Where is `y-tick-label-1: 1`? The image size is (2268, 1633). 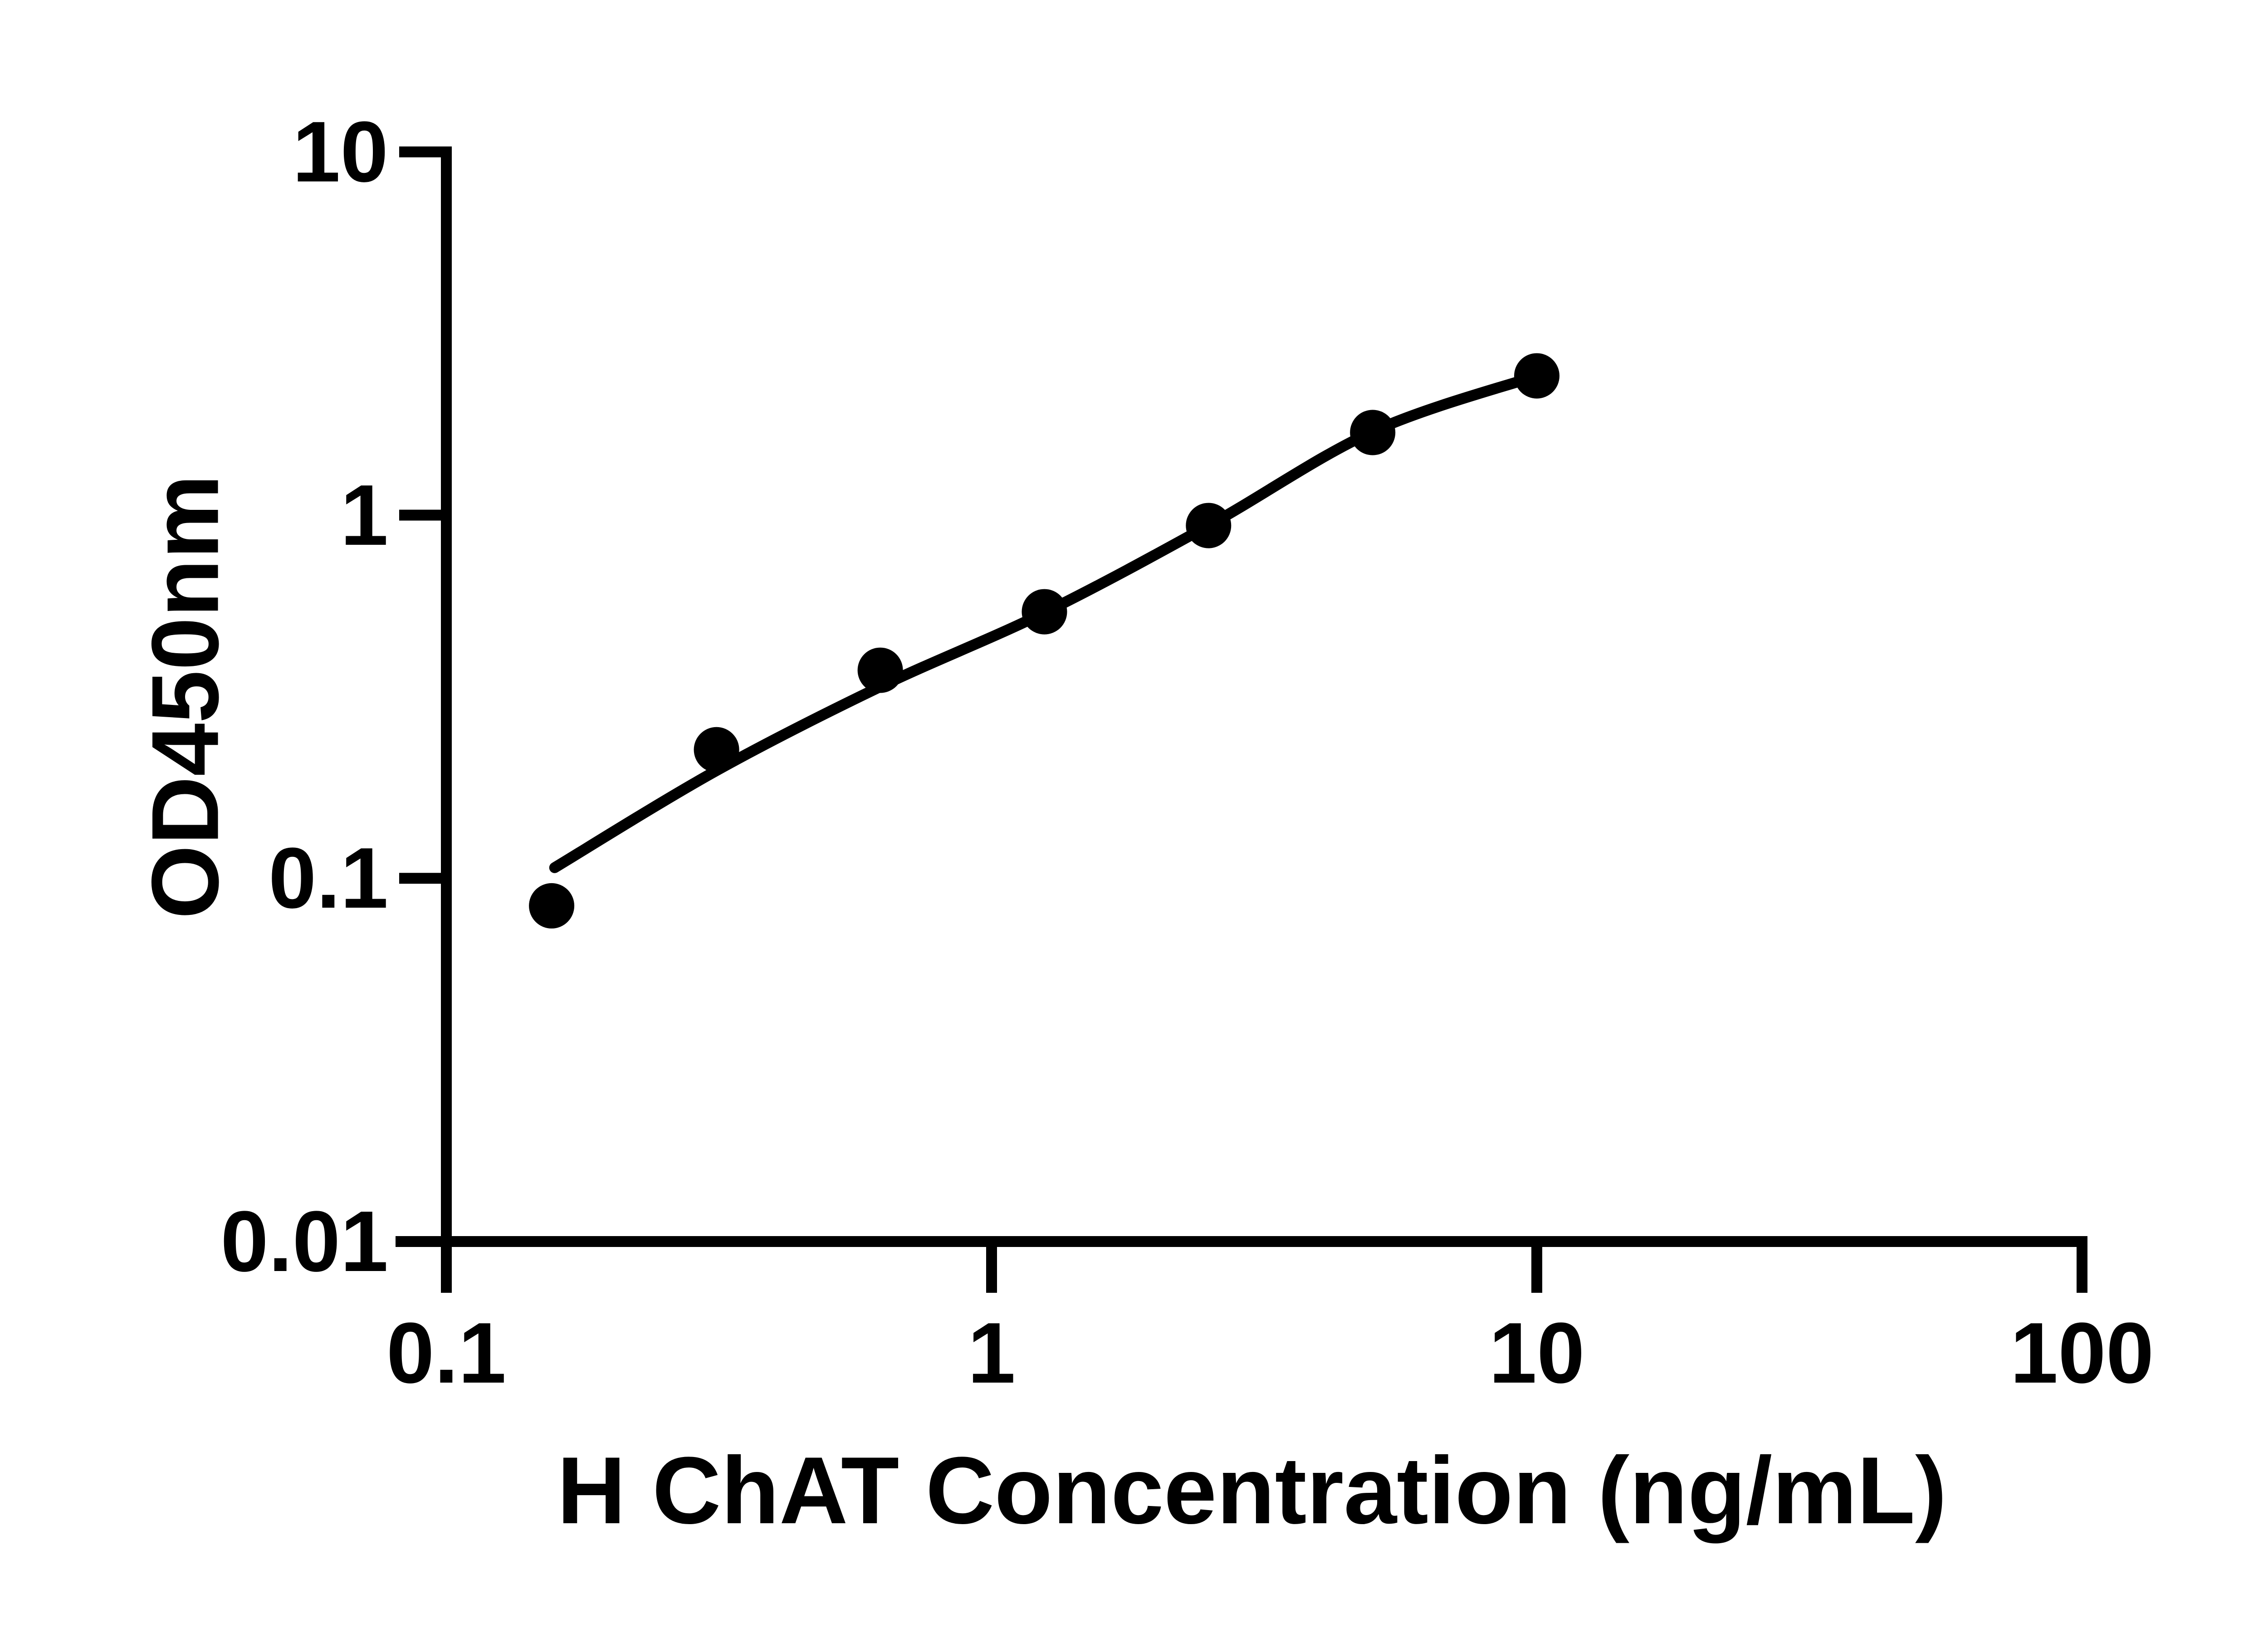
y-tick-label-1: 1 is located at coordinates (364, 515).